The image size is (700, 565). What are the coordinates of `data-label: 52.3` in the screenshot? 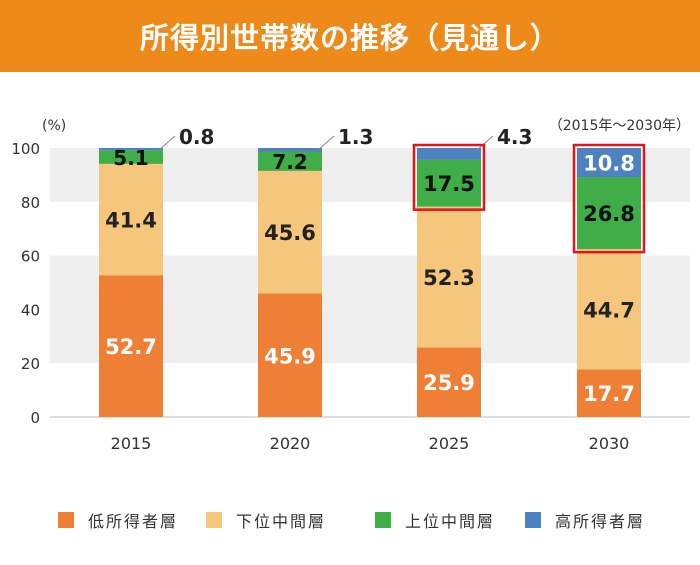 It's located at (449, 278).